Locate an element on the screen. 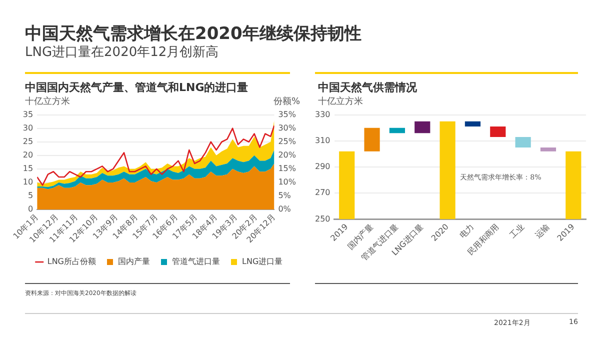 The height and width of the screenshot is (337, 600). x-tick-label: 工业 is located at coordinates (517, 231).